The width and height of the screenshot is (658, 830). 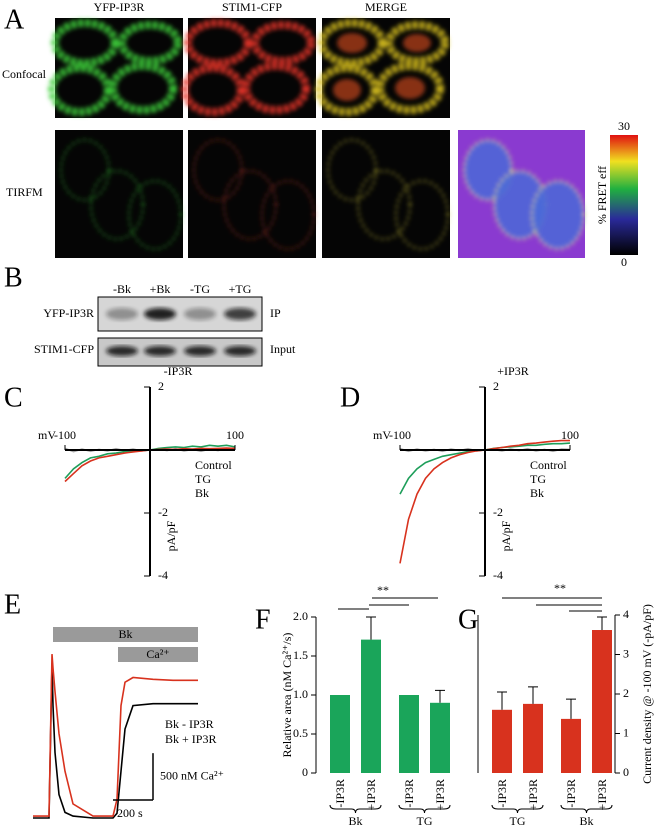 I want to click on colorbar-tick-label: 0, so click(x=624, y=262).